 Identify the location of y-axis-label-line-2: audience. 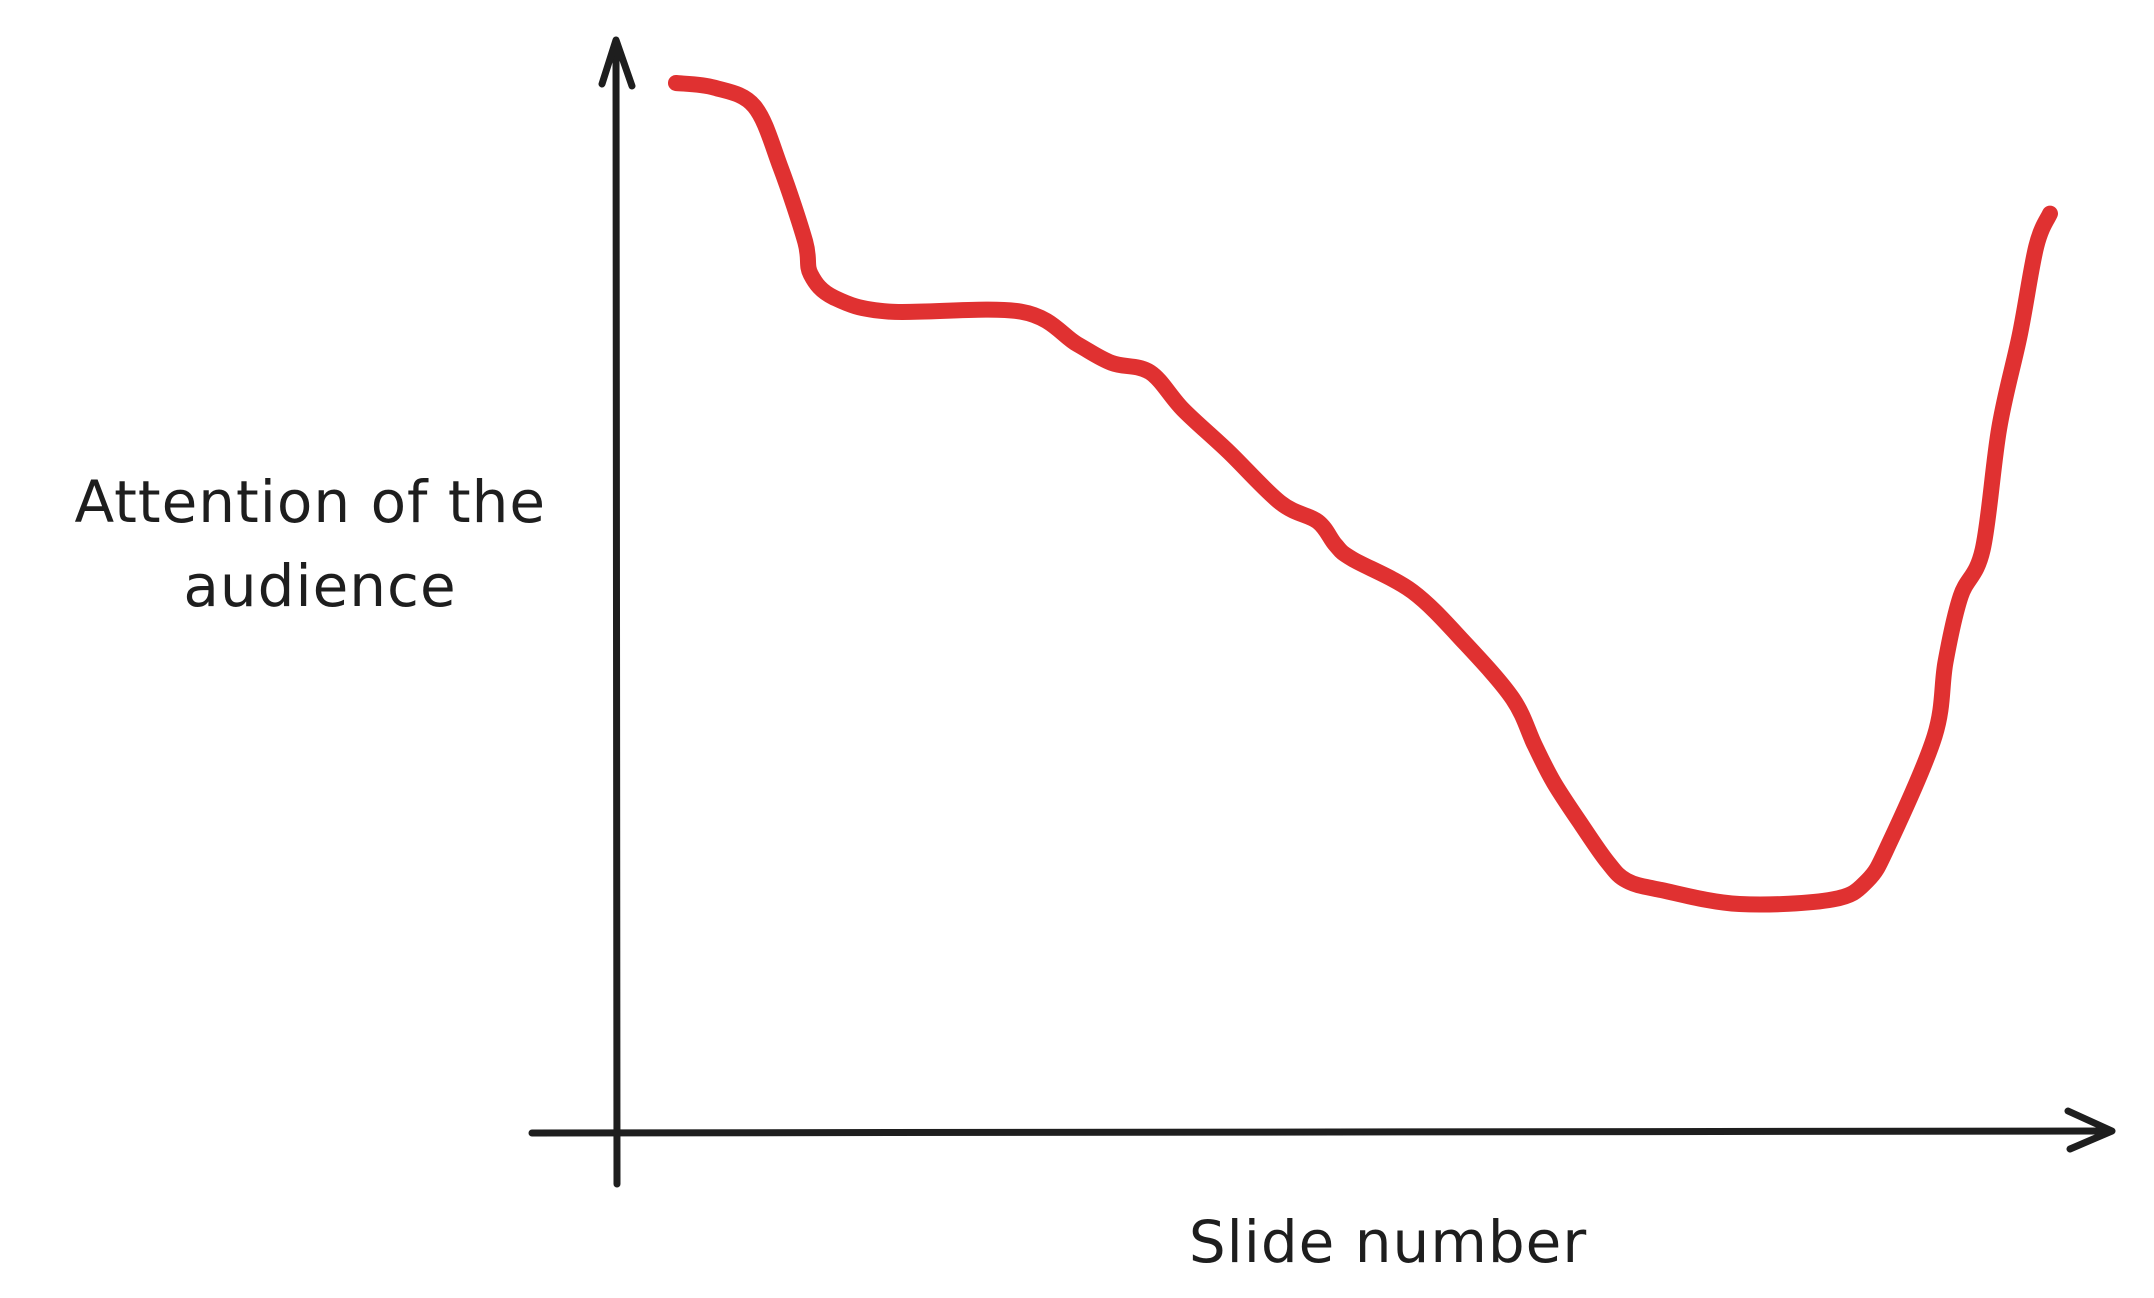
(319, 586).